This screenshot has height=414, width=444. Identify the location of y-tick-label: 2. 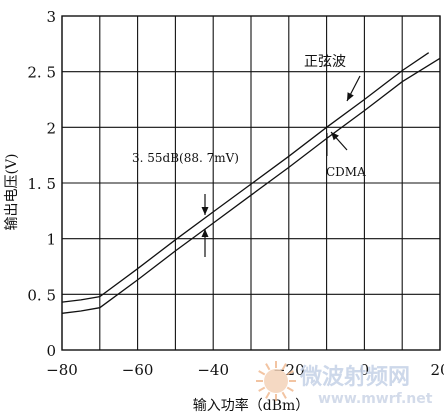
(51, 128).